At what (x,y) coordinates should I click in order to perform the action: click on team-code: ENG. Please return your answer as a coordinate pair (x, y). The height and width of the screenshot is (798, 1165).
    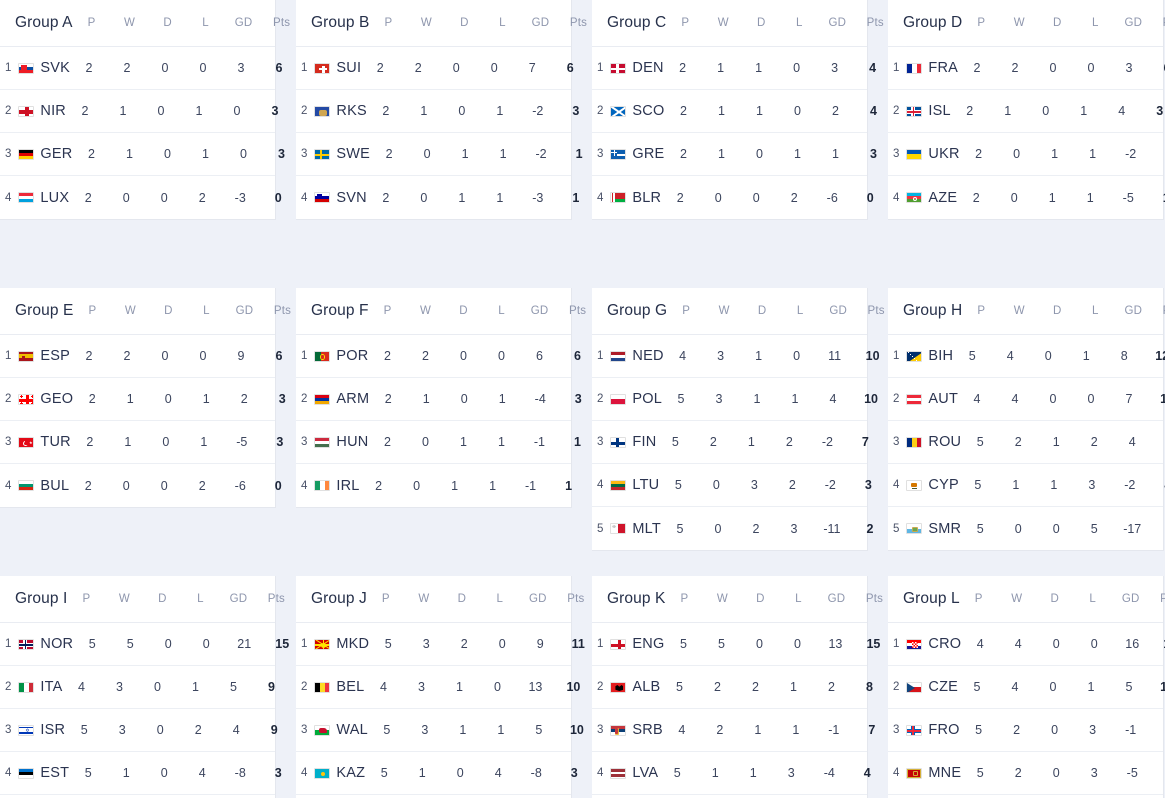
    Looking at the image, I should click on (648, 644).